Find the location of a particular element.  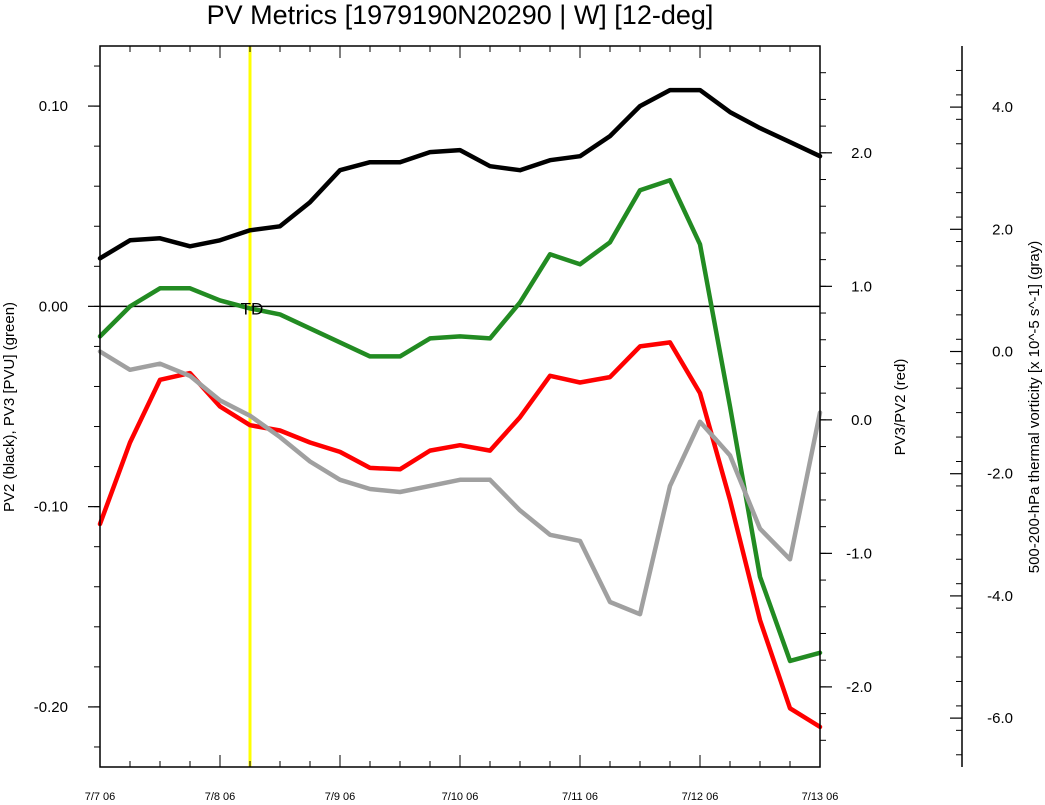

x-tick-label: 7/11 06 is located at coordinates (580, 797).